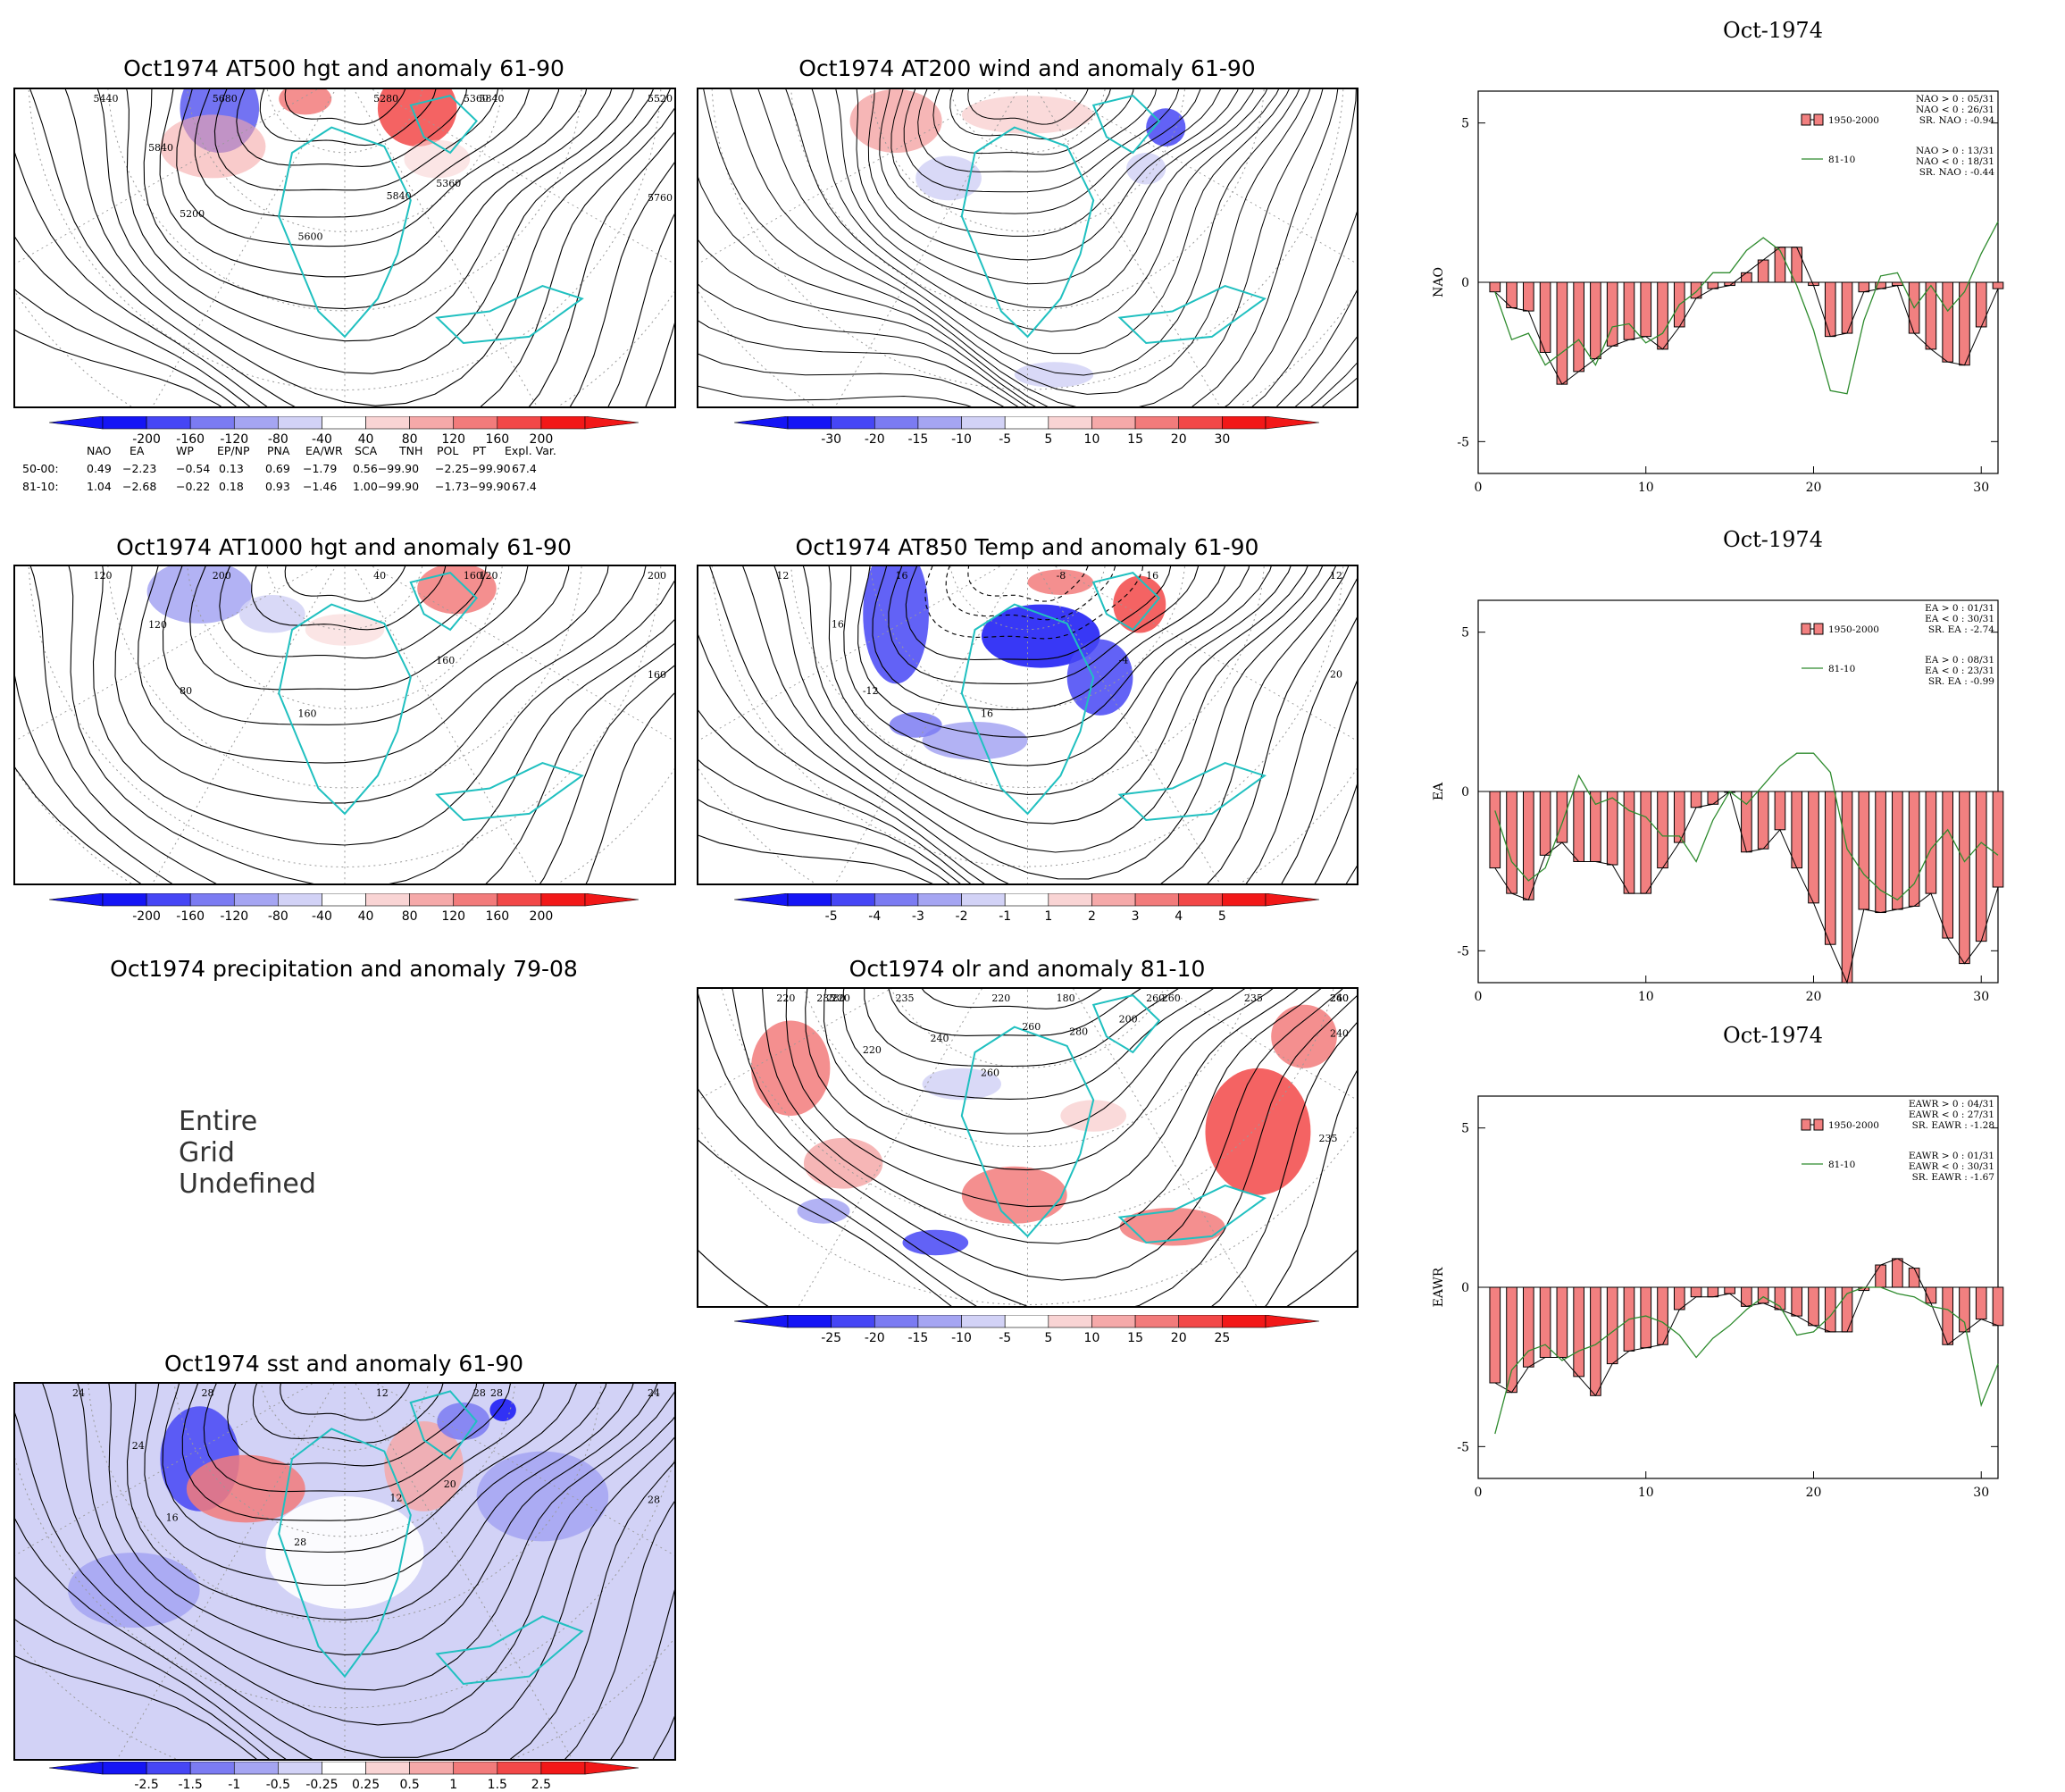 This screenshot has width=2065, height=1792. What do you see at coordinates (1981, 488) in the screenshot?
I see `x-tick-label: 30` at bounding box center [1981, 488].